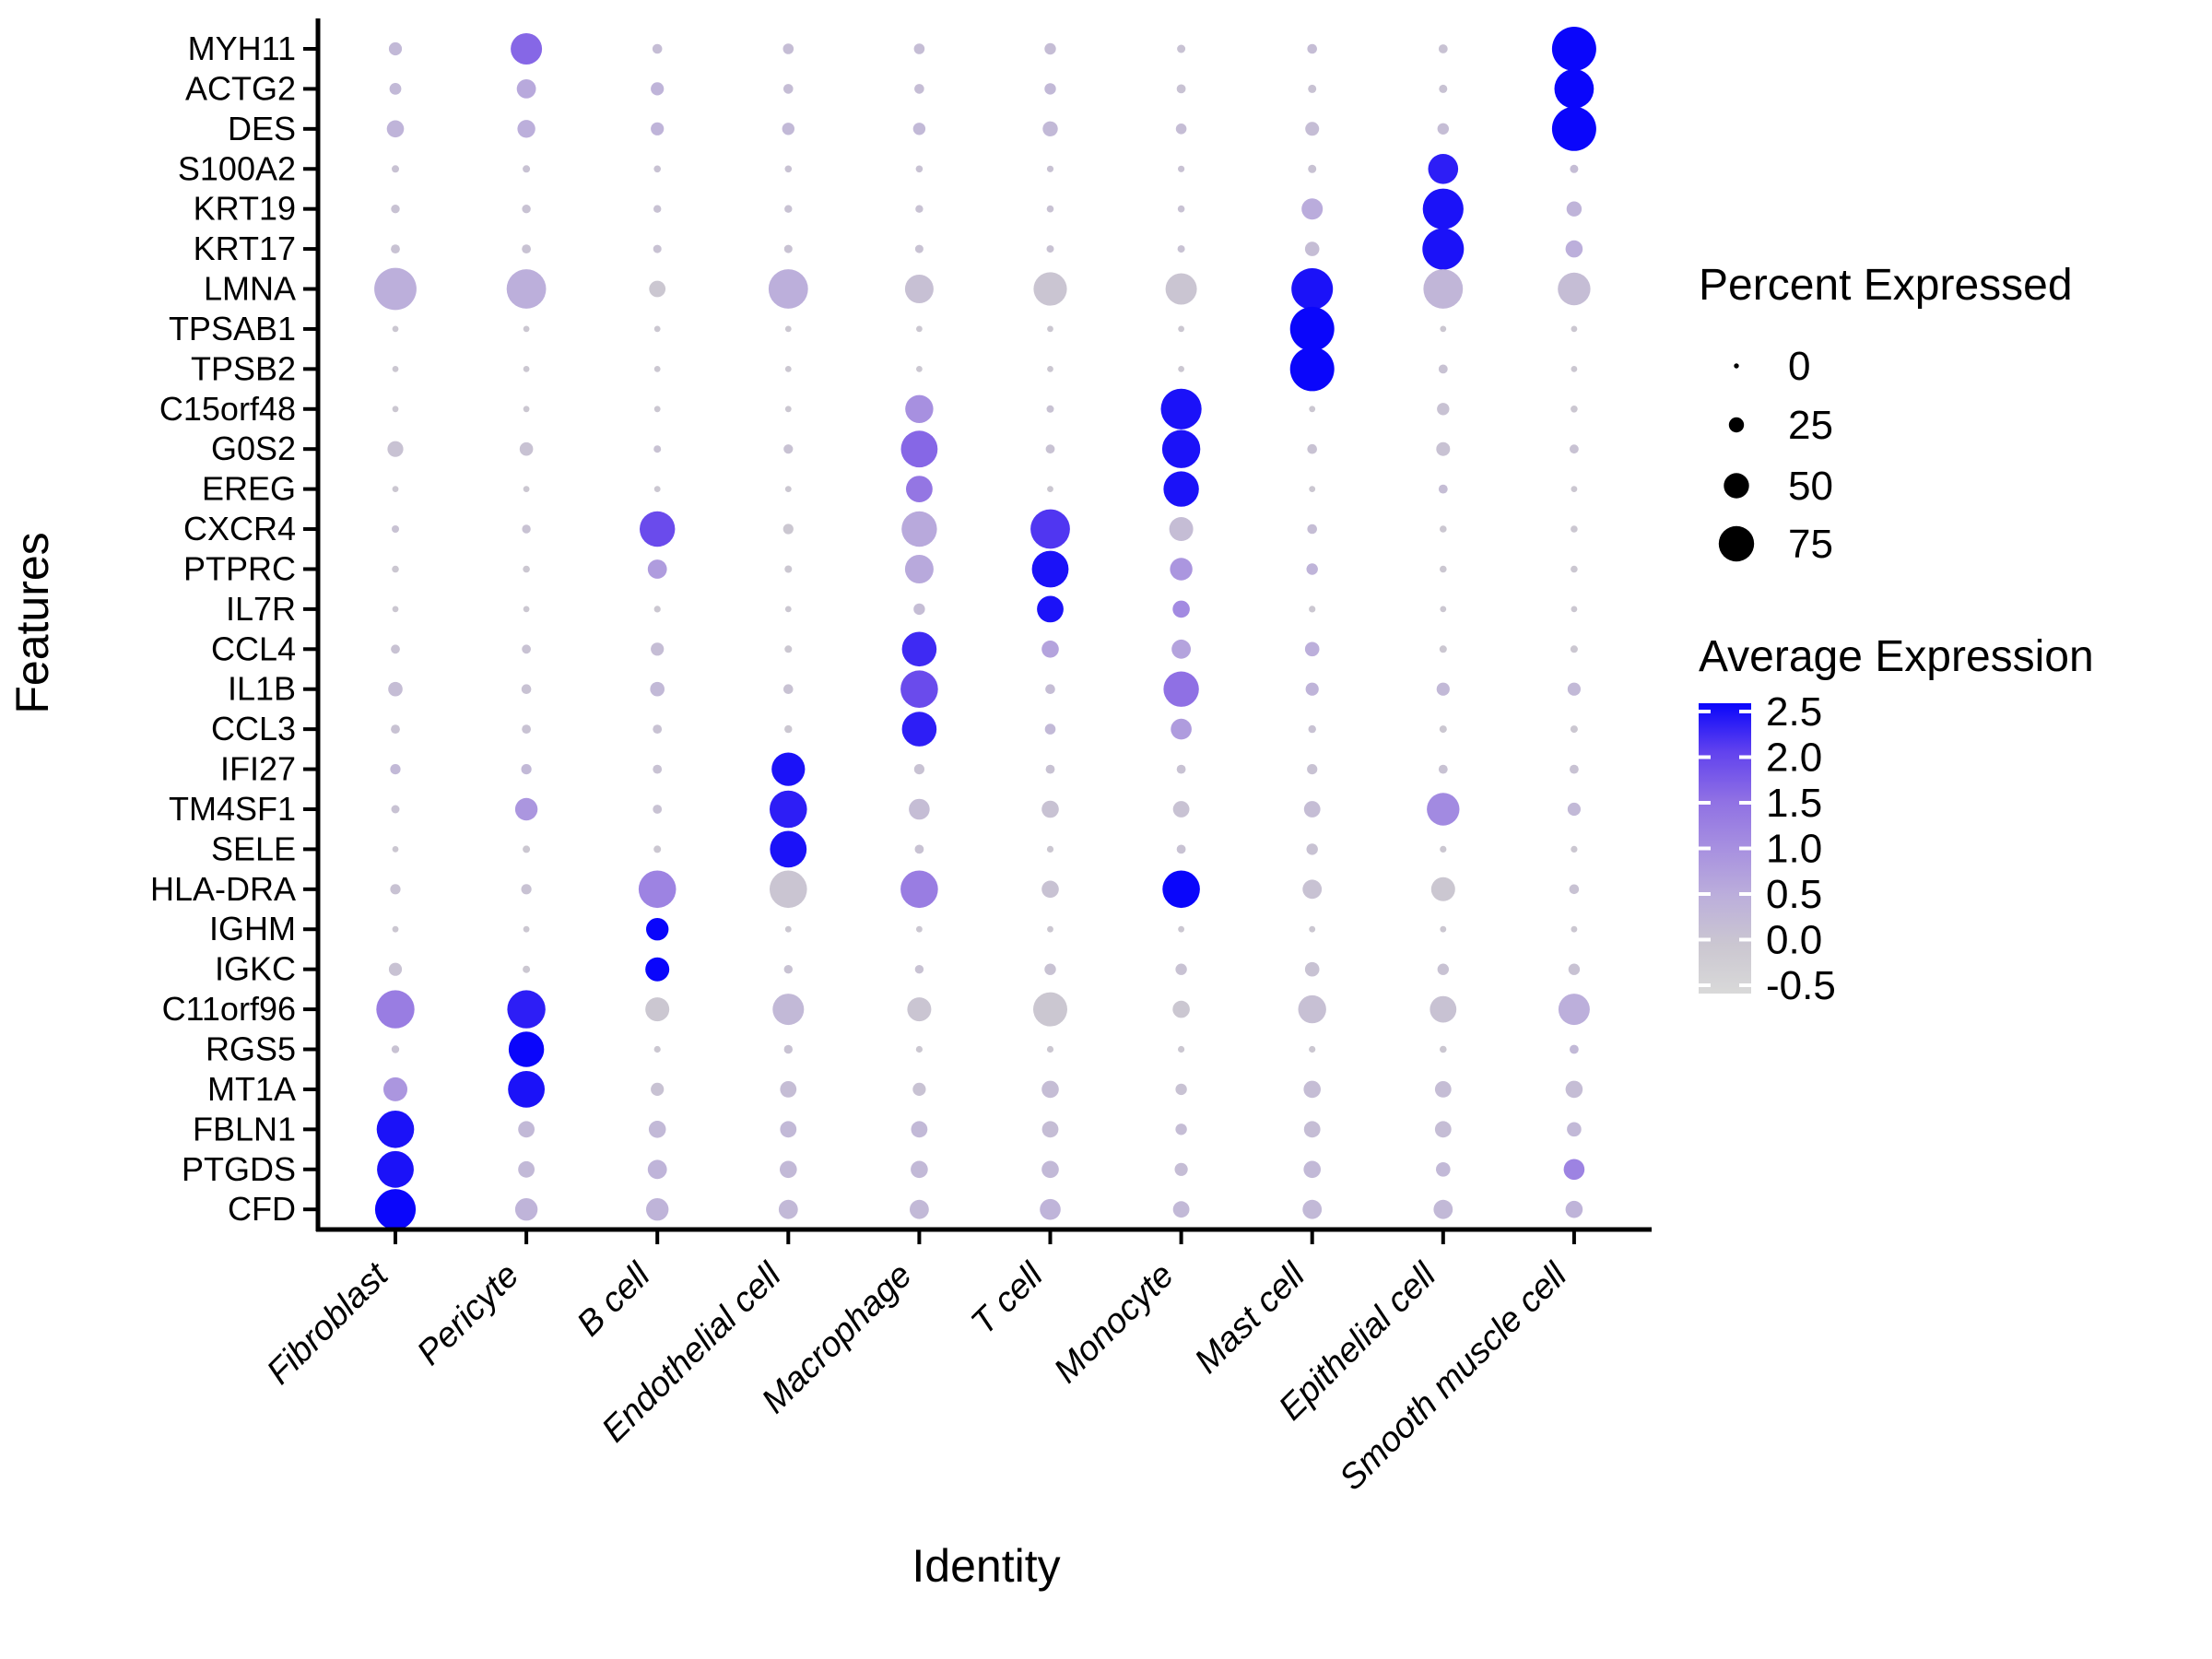 The height and width of the screenshot is (1659, 2212). Describe the element at coordinates (526, 769) in the screenshot. I see `dot-IFI27-Pericyte` at that location.